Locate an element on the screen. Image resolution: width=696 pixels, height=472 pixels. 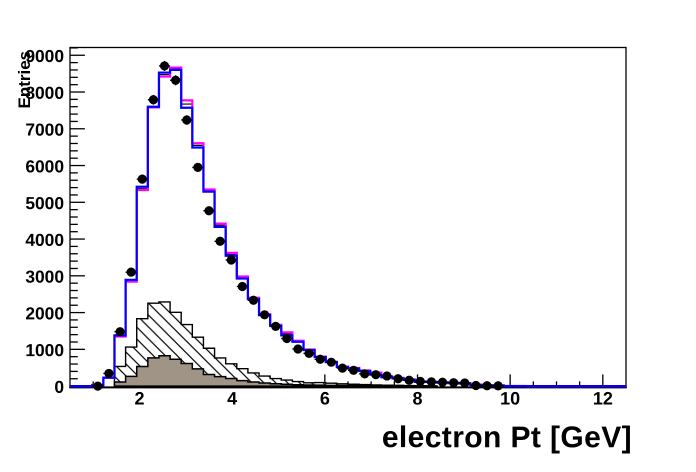
svg-text: 9000 is located at coordinates (44, 56).